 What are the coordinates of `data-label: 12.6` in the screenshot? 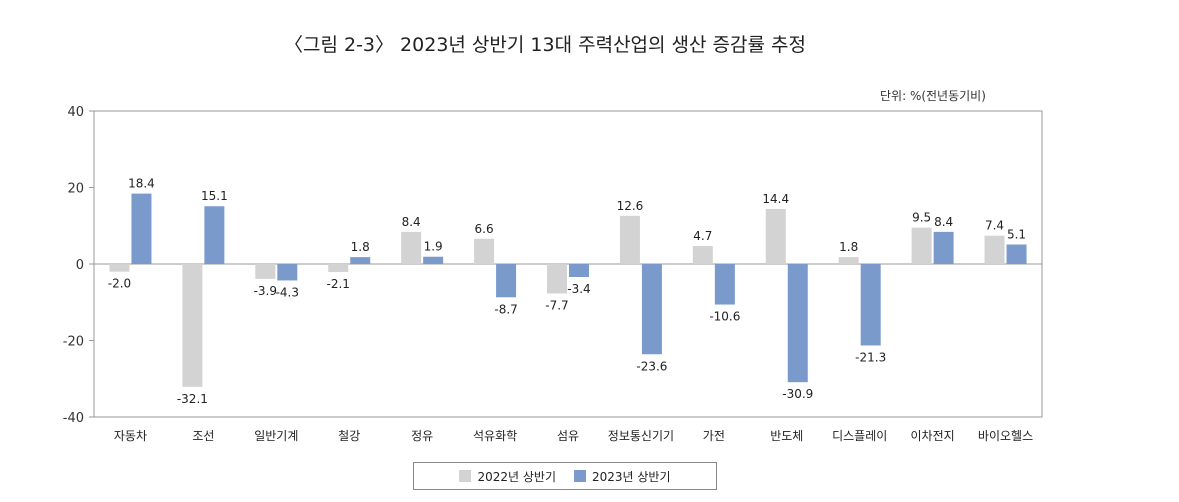 It's located at (630, 206).